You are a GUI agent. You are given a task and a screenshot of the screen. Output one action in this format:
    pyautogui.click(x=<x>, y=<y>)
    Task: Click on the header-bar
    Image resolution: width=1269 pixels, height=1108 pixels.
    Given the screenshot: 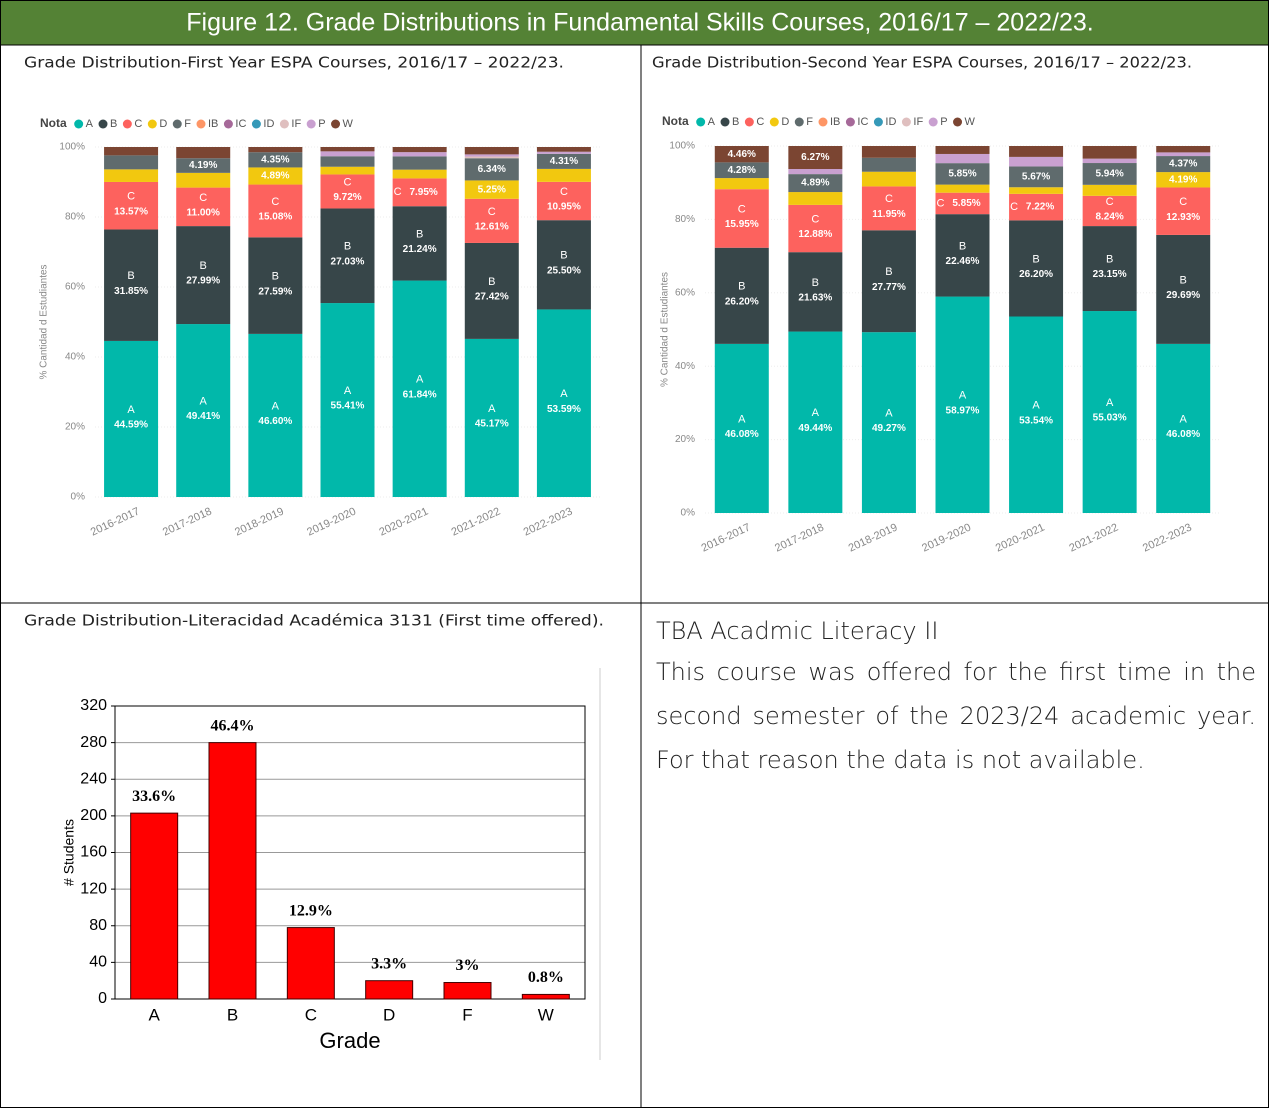 What is the action you would take?
    pyautogui.click(x=634, y=22)
    